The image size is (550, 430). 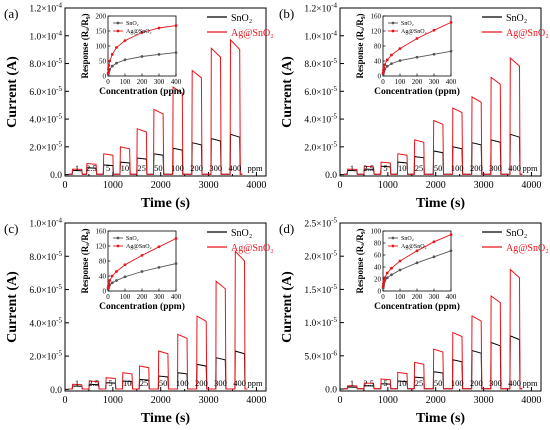 What do you see at coordinates (103, 62) in the screenshot?
I see `inset-y-tick-label: 50` at bounding box center [103, 62].